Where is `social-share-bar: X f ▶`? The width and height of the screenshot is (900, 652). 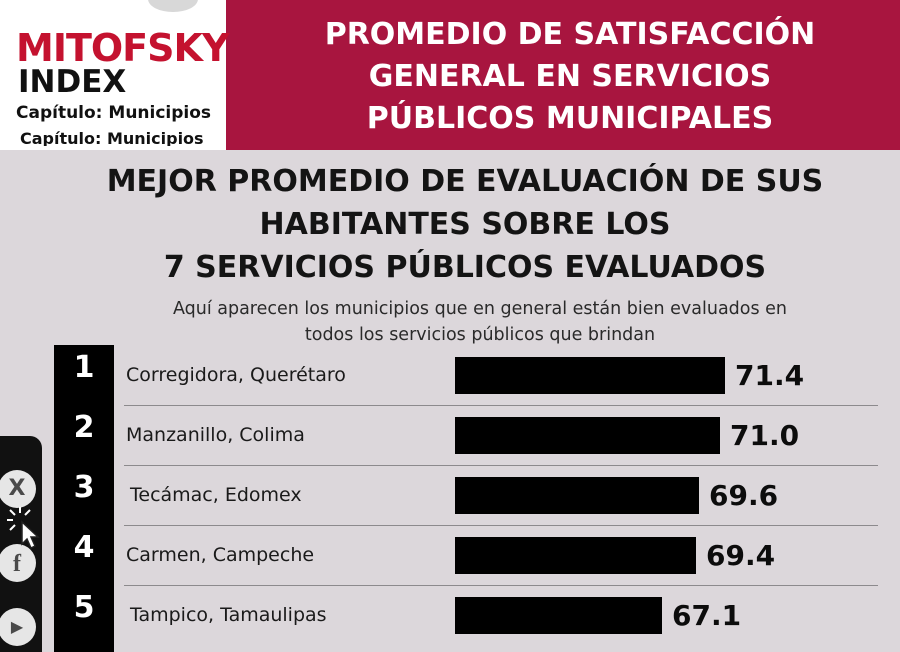
social-share-bar: X f ▶ is located at coordinates (21, 544).